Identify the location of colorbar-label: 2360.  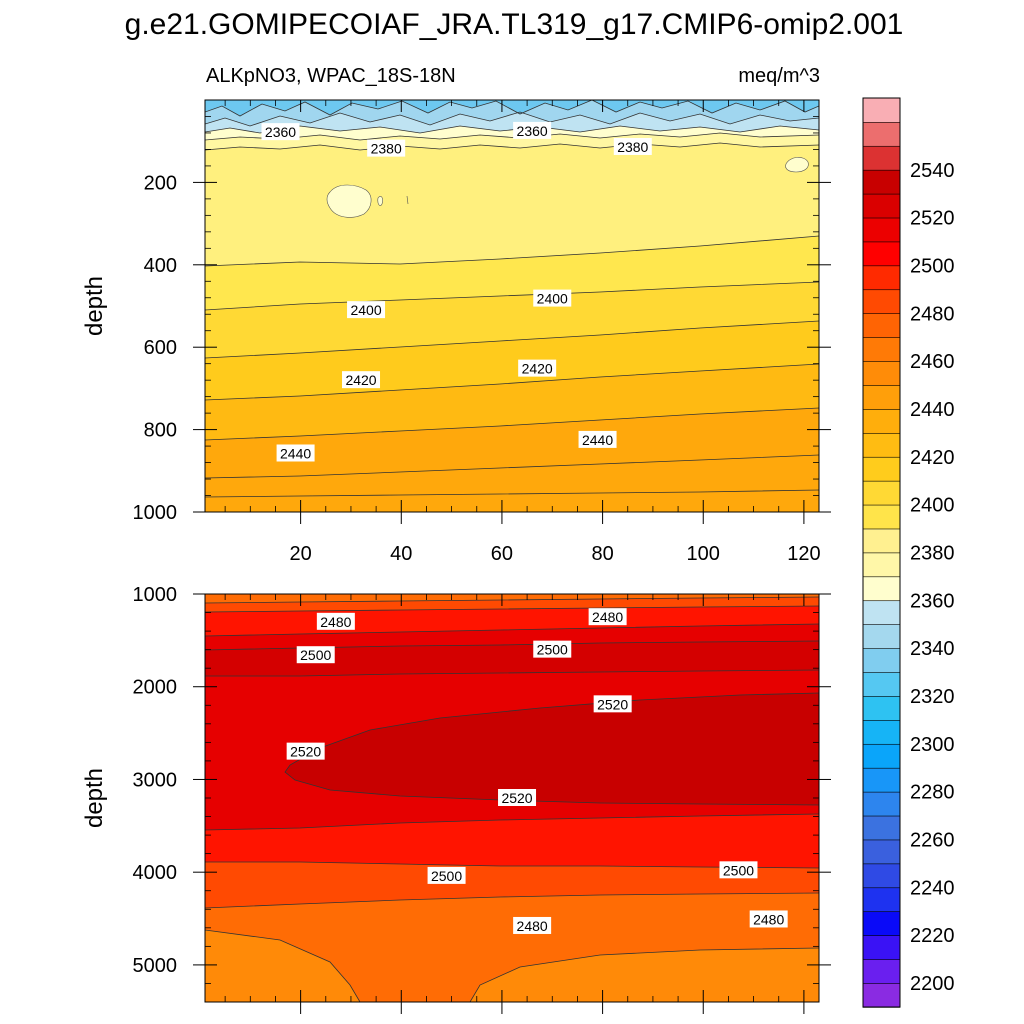
(932, 601).